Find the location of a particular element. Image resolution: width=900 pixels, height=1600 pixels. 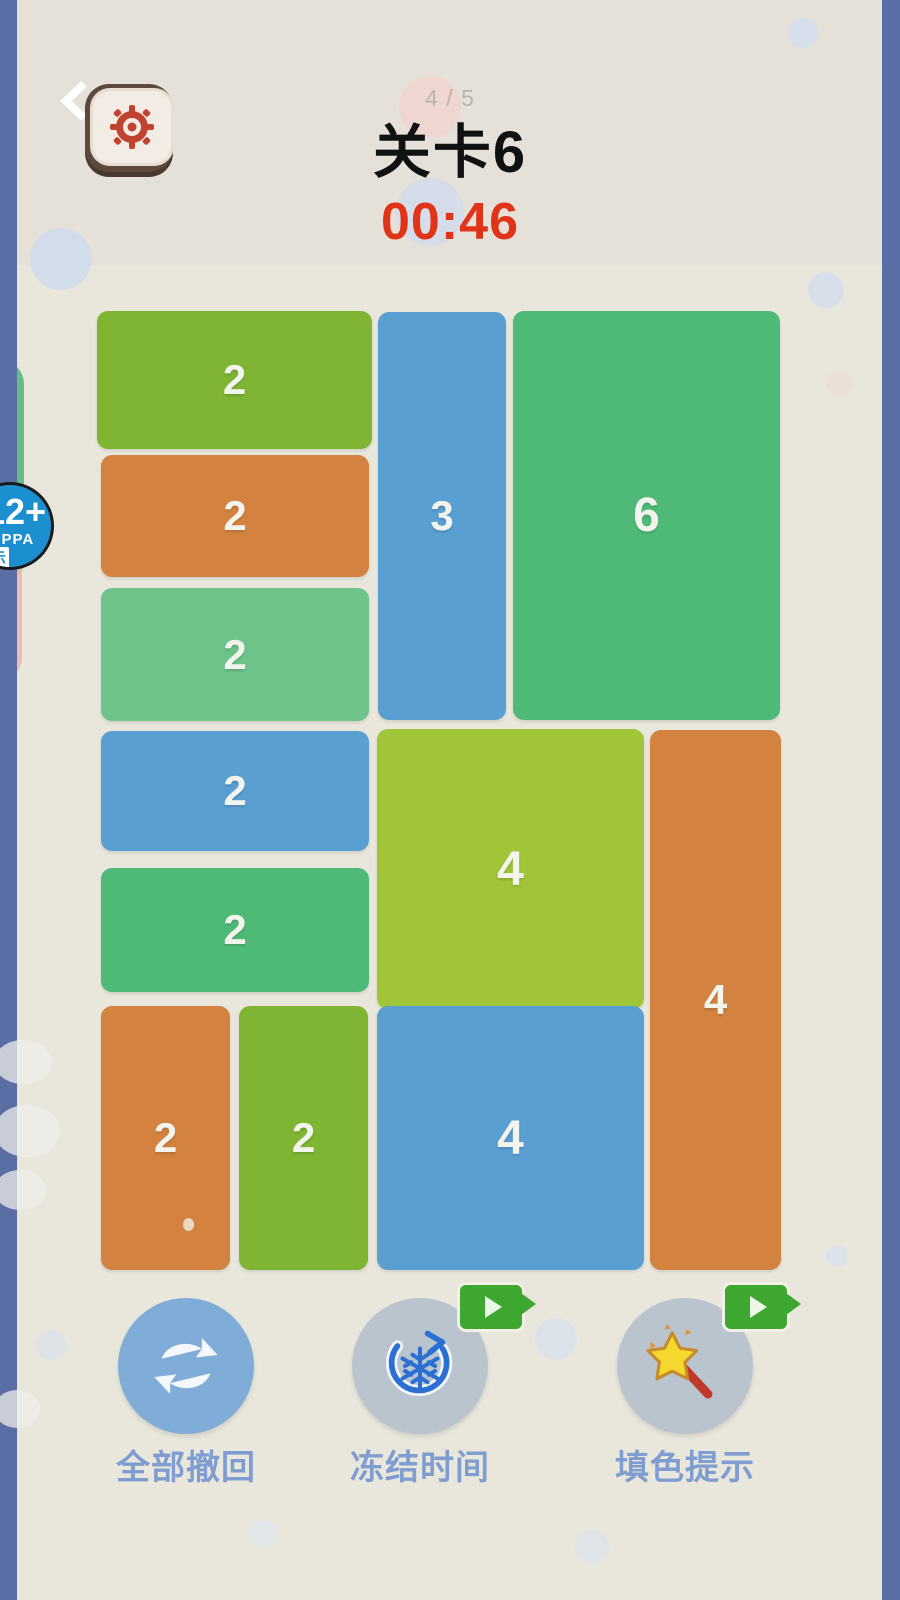

countdown-timer: 00:46 is located at coordinates (450, 222).